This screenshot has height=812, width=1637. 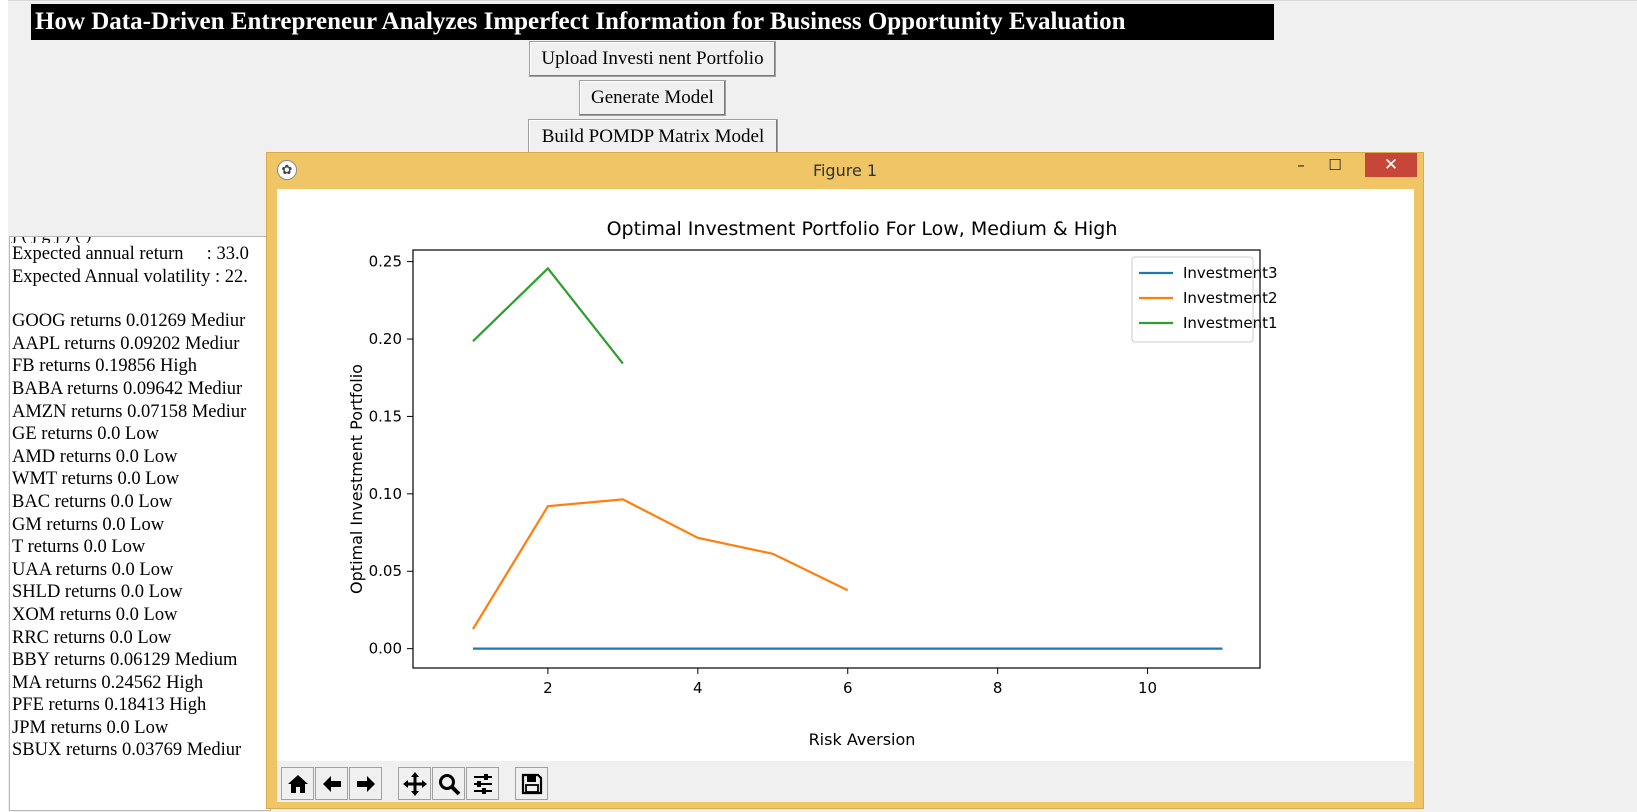 What do you see at coordinates (1230, 273) in the screenshot?
I see `legend-label: Investment3` at bounding box center [1230, 273].